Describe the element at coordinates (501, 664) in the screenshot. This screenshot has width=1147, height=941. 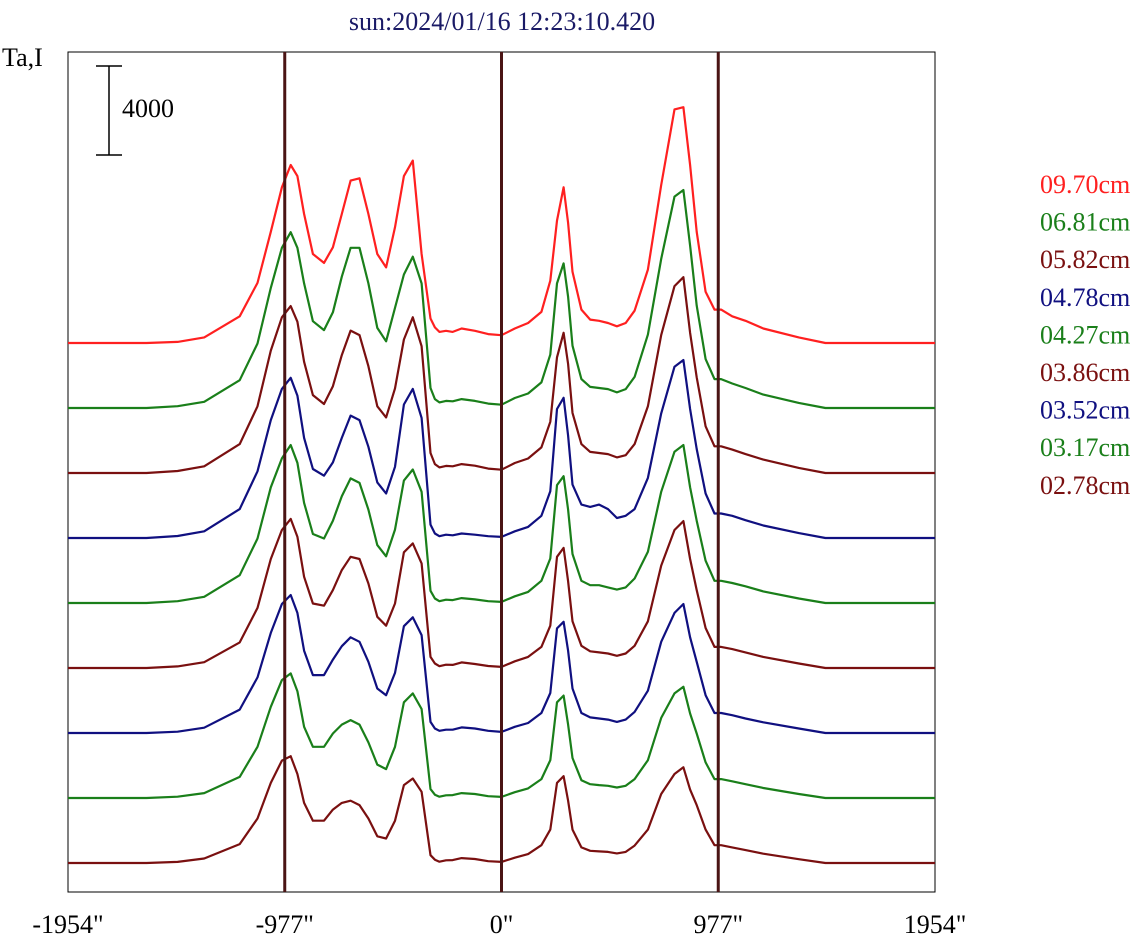
I see `series-line-03.52cm` at that location.